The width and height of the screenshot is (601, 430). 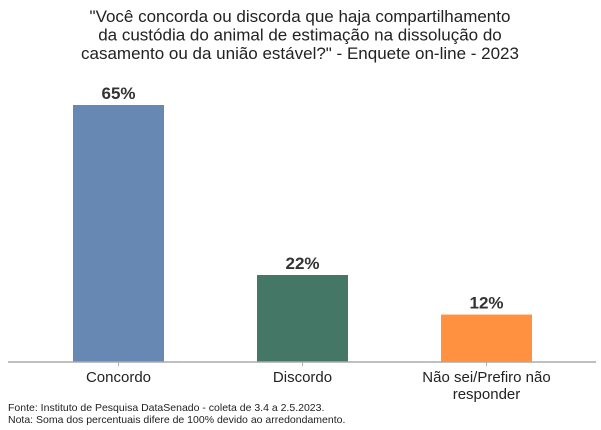 What do you see at coordinates (302, 263) in the screenshot?
I see `data-label: 22%` at bounding box center [302, 263].